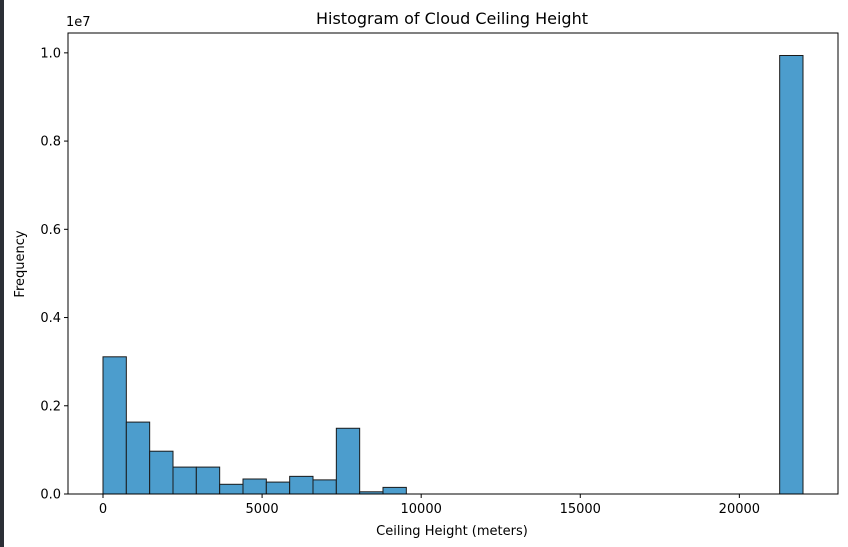 The image size is (848, 547). I want to click on x-tick-label: 0, so click(103, 509).